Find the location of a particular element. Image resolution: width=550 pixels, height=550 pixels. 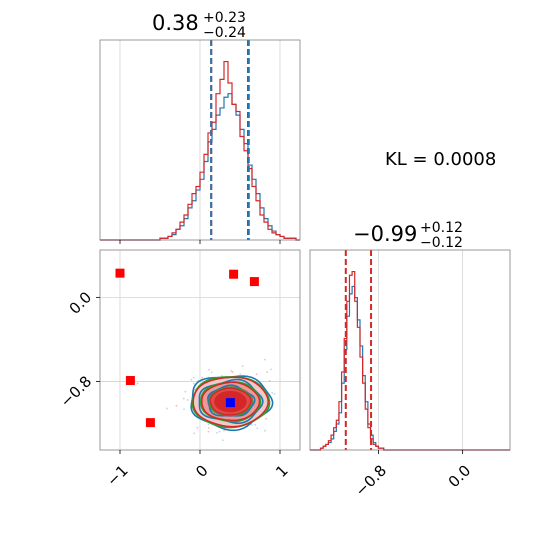

param1-hist-red is located at coordinates (200, 150).